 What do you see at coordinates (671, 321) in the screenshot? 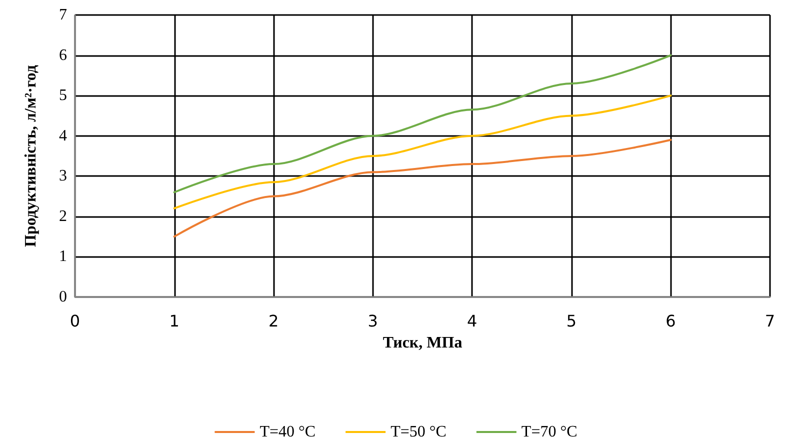
I see `x-tick-label: 6` at bounding box center [671, 321].